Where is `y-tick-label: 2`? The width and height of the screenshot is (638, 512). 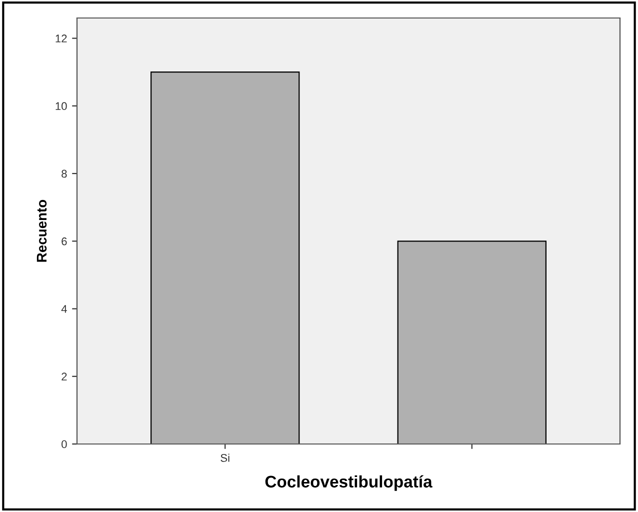 y-tick-label: 2 is located at coordinates (64, 376).